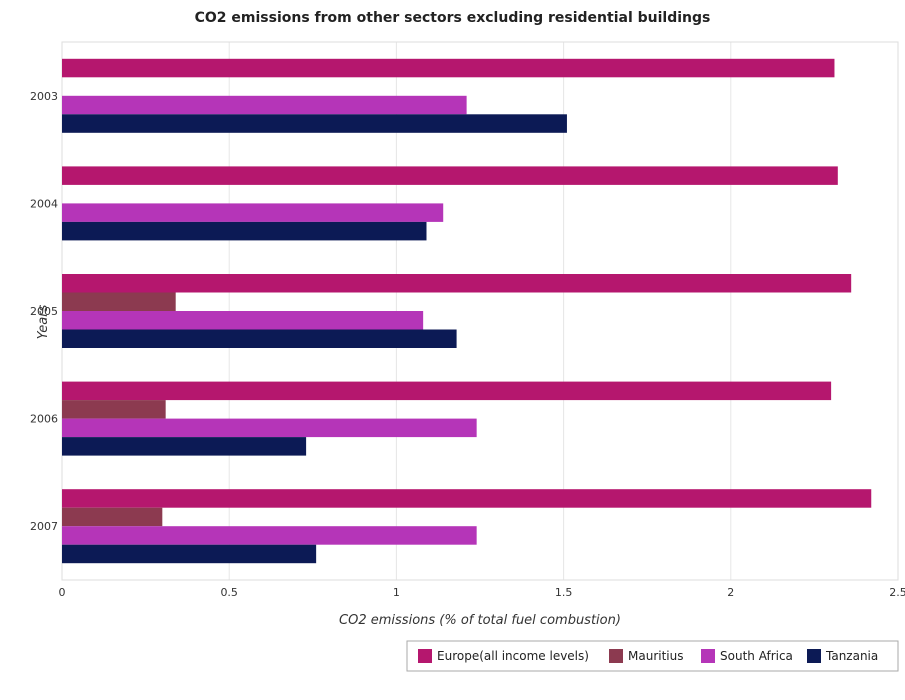  What do you see at coordinates (259, 338) in the screenshot?
I see `bar-tanzania-2005` at bounding box center [259, 338].